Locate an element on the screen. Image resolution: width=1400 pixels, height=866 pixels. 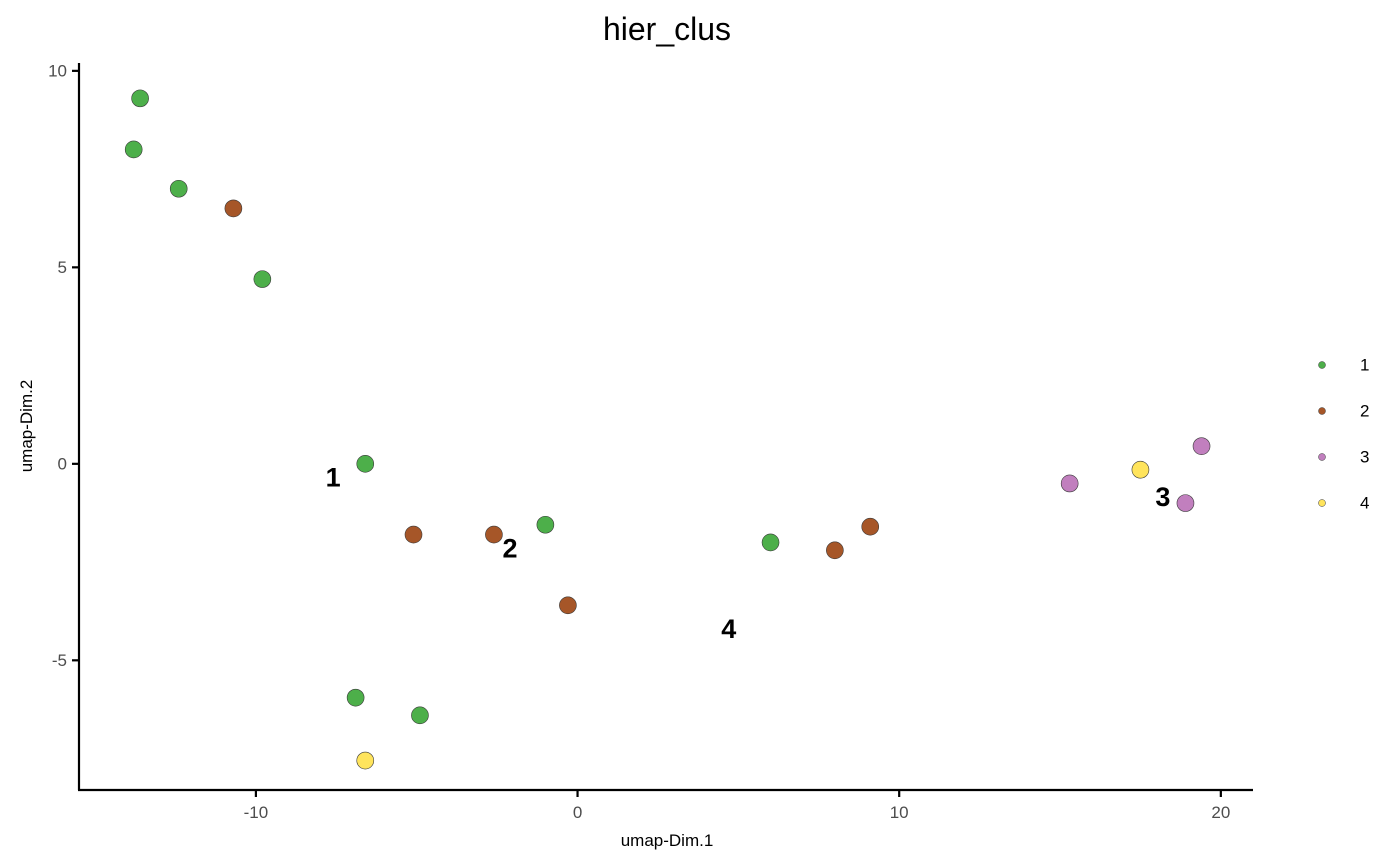
x-axis-title: umap-Dim.1 is located at coordinates (667, 840).